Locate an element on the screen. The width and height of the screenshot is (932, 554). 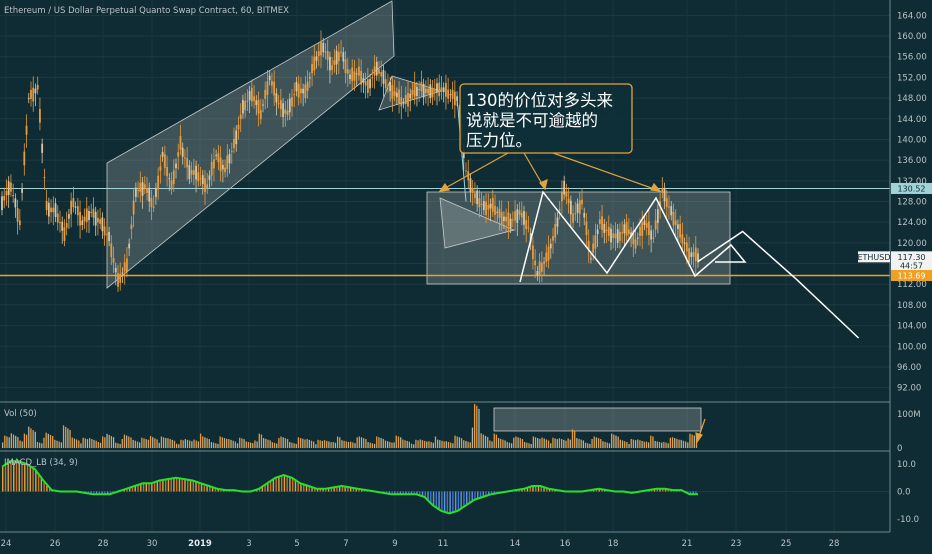
price-axis-label-box is located at coordinates (911, 266).